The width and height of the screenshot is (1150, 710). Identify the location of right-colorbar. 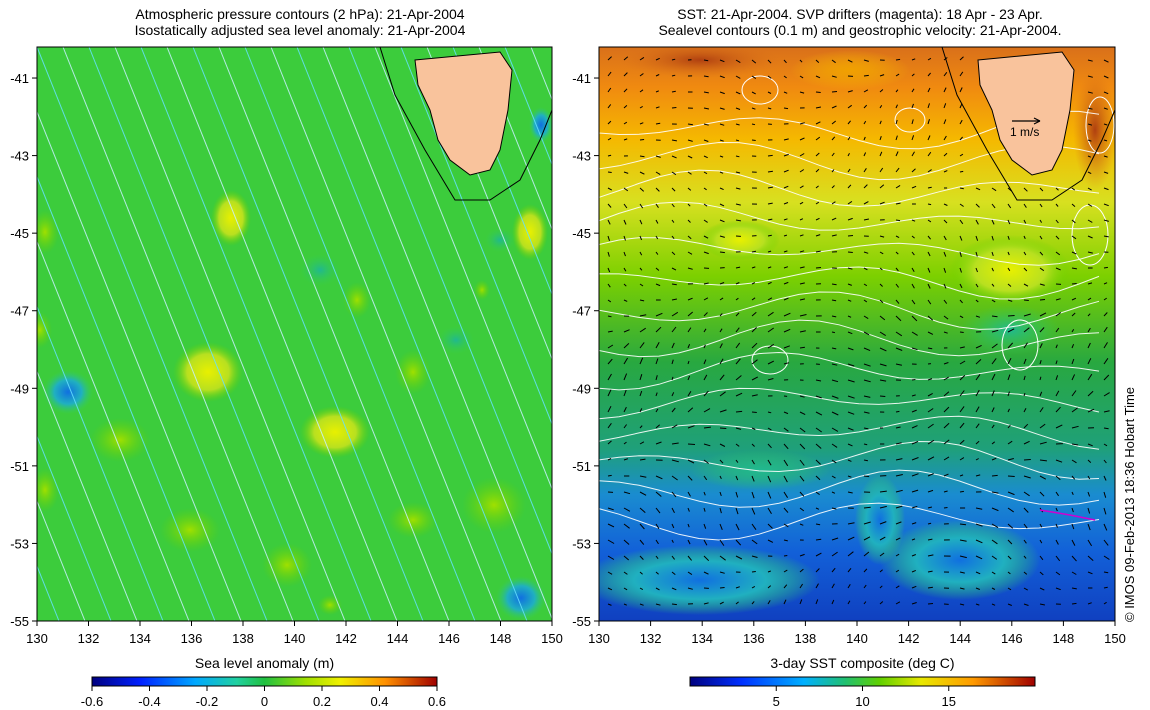
(862, 681).